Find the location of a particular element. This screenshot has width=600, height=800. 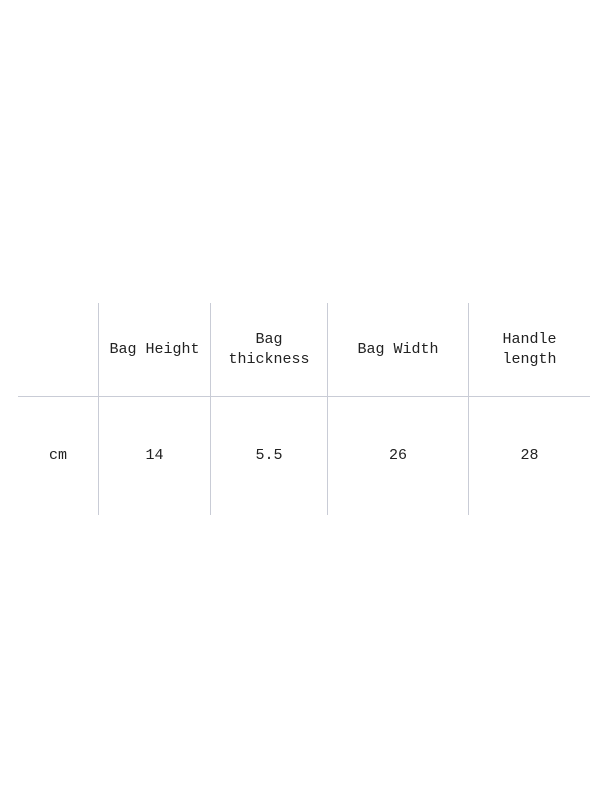

header-cell-bag-height: Bag Height is located at coordinates (154, 349).